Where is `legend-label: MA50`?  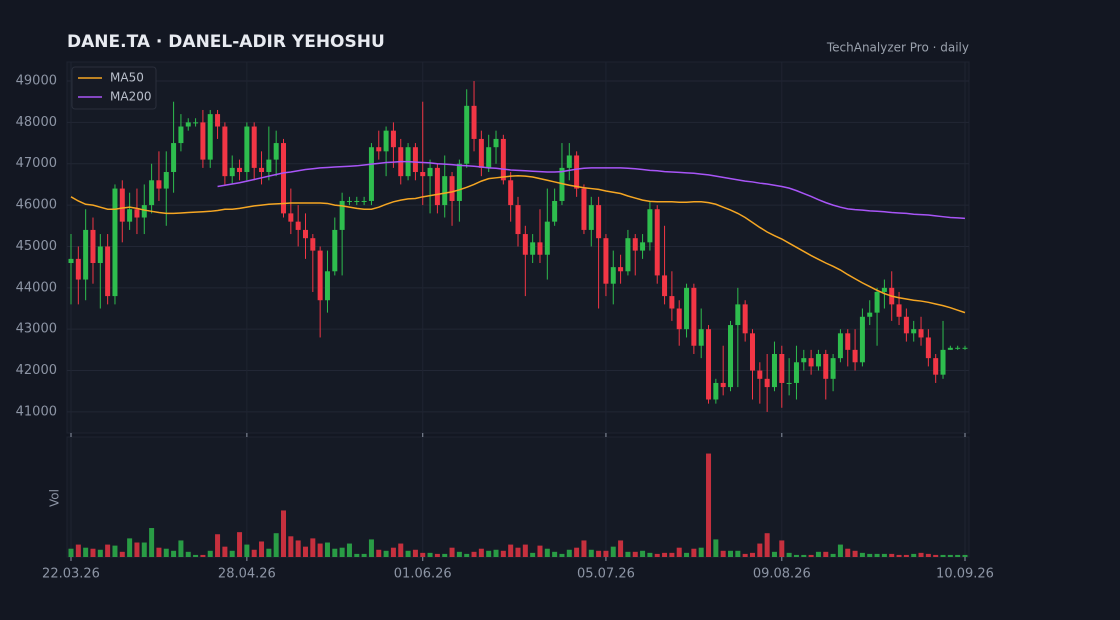
legend-label: MA50 is located at coordinates (127, 78).